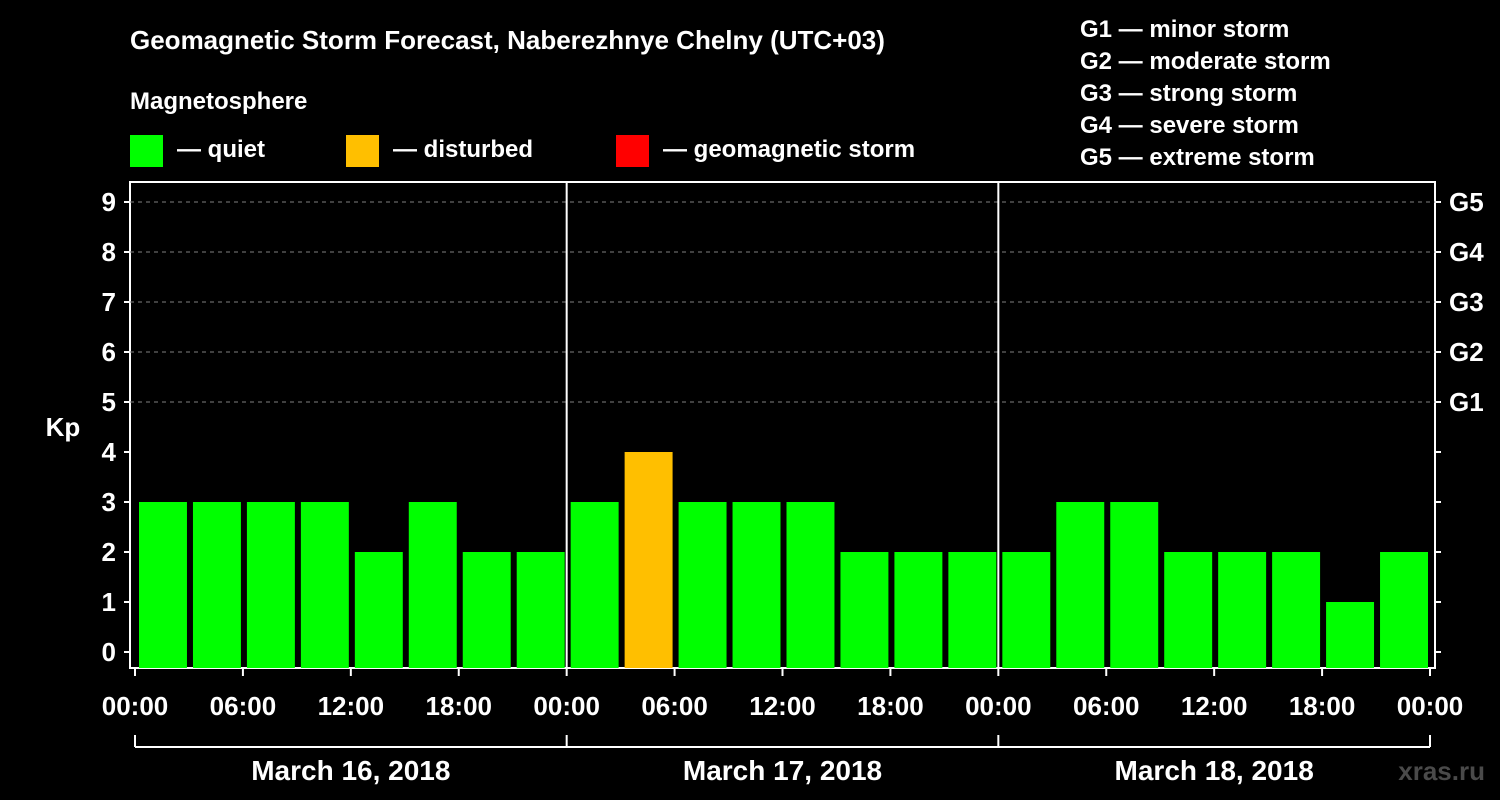  What do you see at coordinates (1322, 706) in the screenshot?
I see `x-tick-label-11: 18:00` at bounding box center [1322, 706].